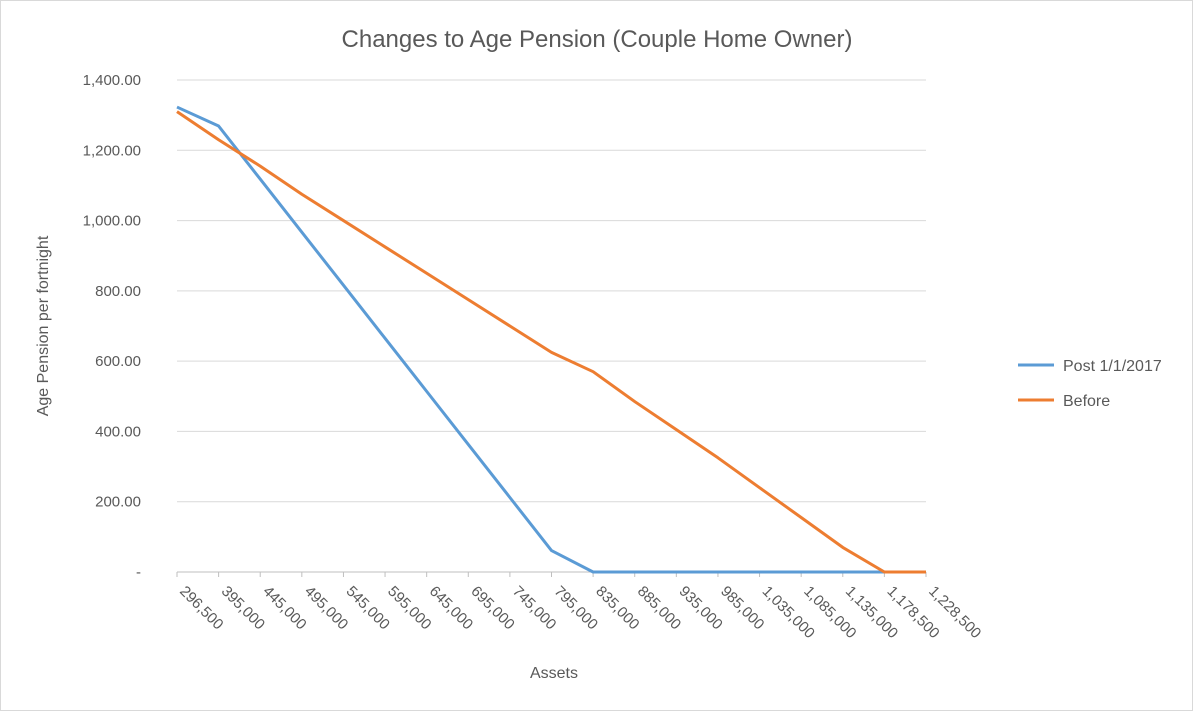 Image resolution: width=1193 pixels, height=715 pixels. Describe the element at coordinates (43, 325) in the screenshot. I see `y-axis-label: Age Pension per fortnight` at that location.